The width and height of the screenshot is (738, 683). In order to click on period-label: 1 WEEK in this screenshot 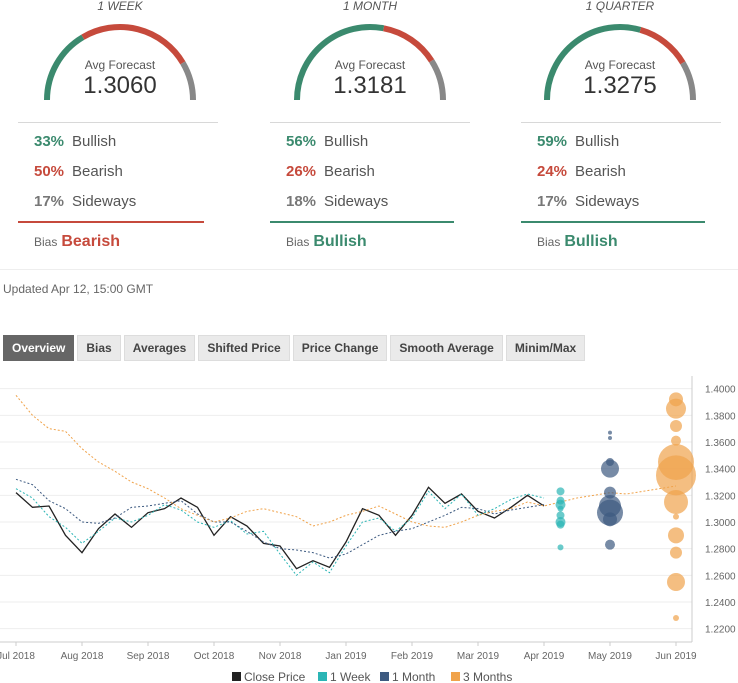, I will do `click(120, 6)`.